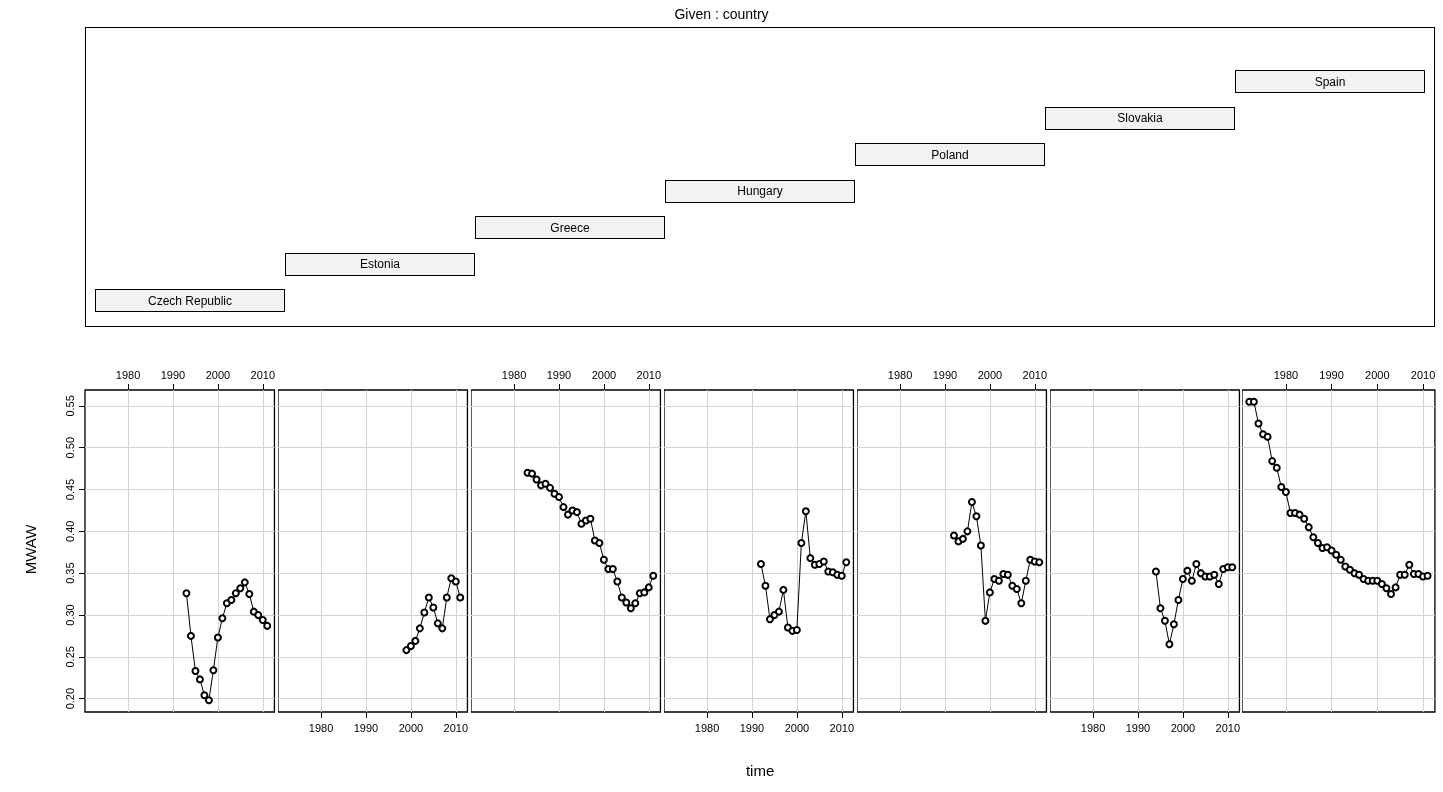 This screenshot has width=1443, height=792. I want to click on text: Given : country, so click(721, 14).